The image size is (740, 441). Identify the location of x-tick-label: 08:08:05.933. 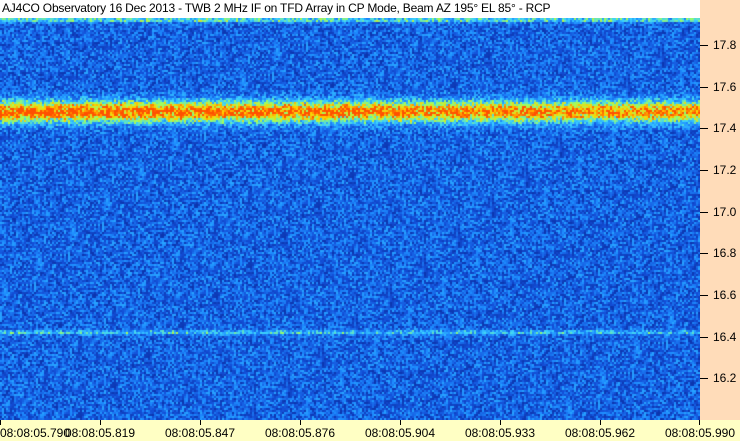
(500, 433).